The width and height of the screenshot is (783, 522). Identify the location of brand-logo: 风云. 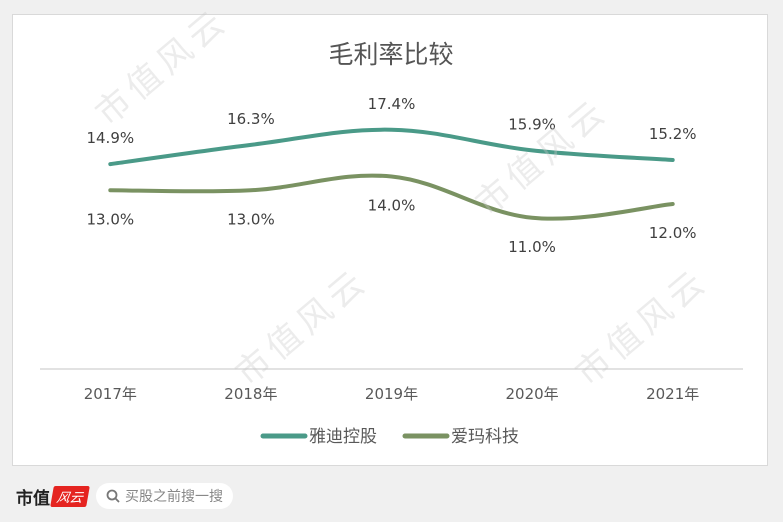
(70, 496).